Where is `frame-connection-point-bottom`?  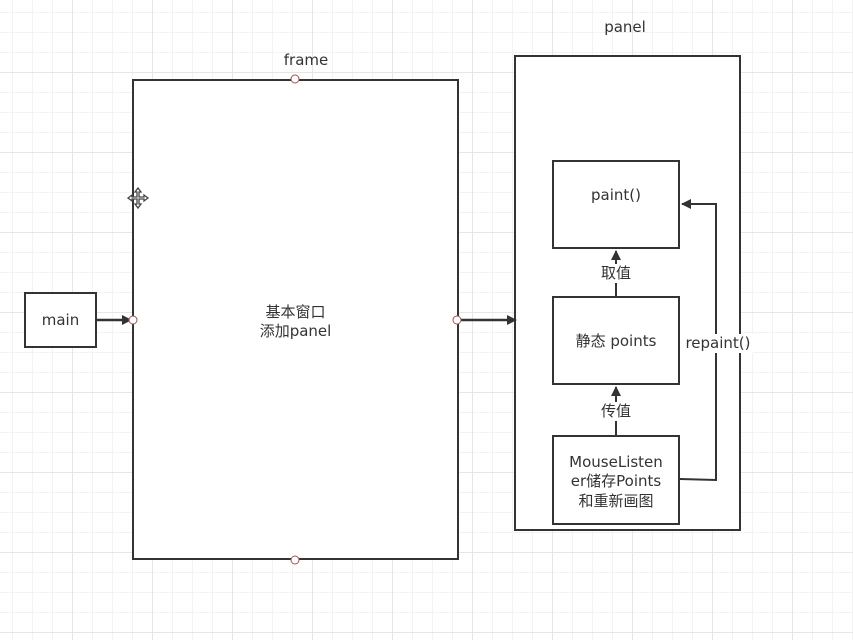 frame-connection-point-bottom is located at coordinates (295, 560).